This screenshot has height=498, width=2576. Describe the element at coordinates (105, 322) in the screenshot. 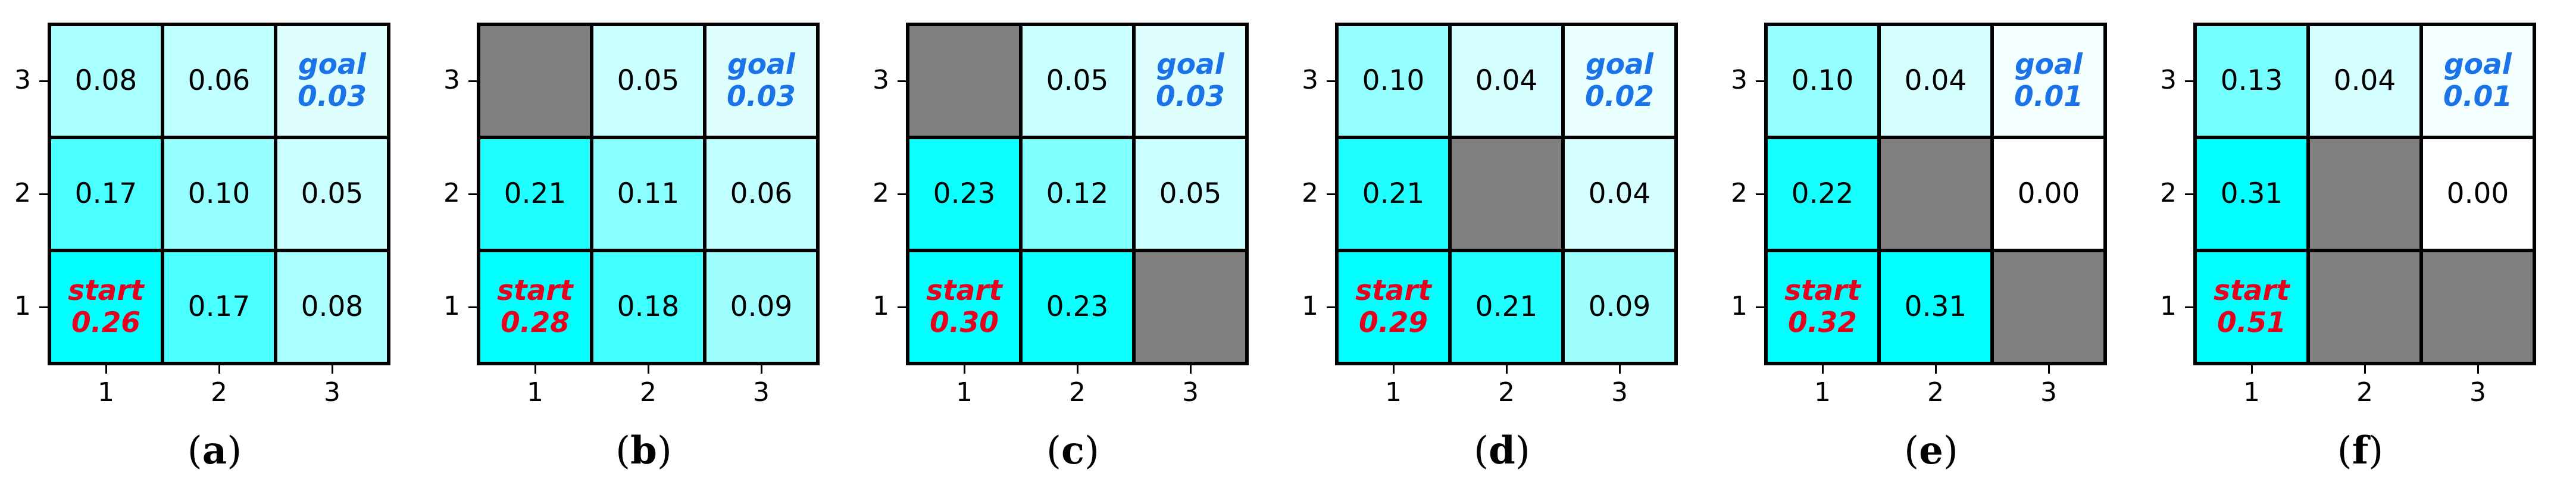

I see `cell-value: 0.26` at that location.